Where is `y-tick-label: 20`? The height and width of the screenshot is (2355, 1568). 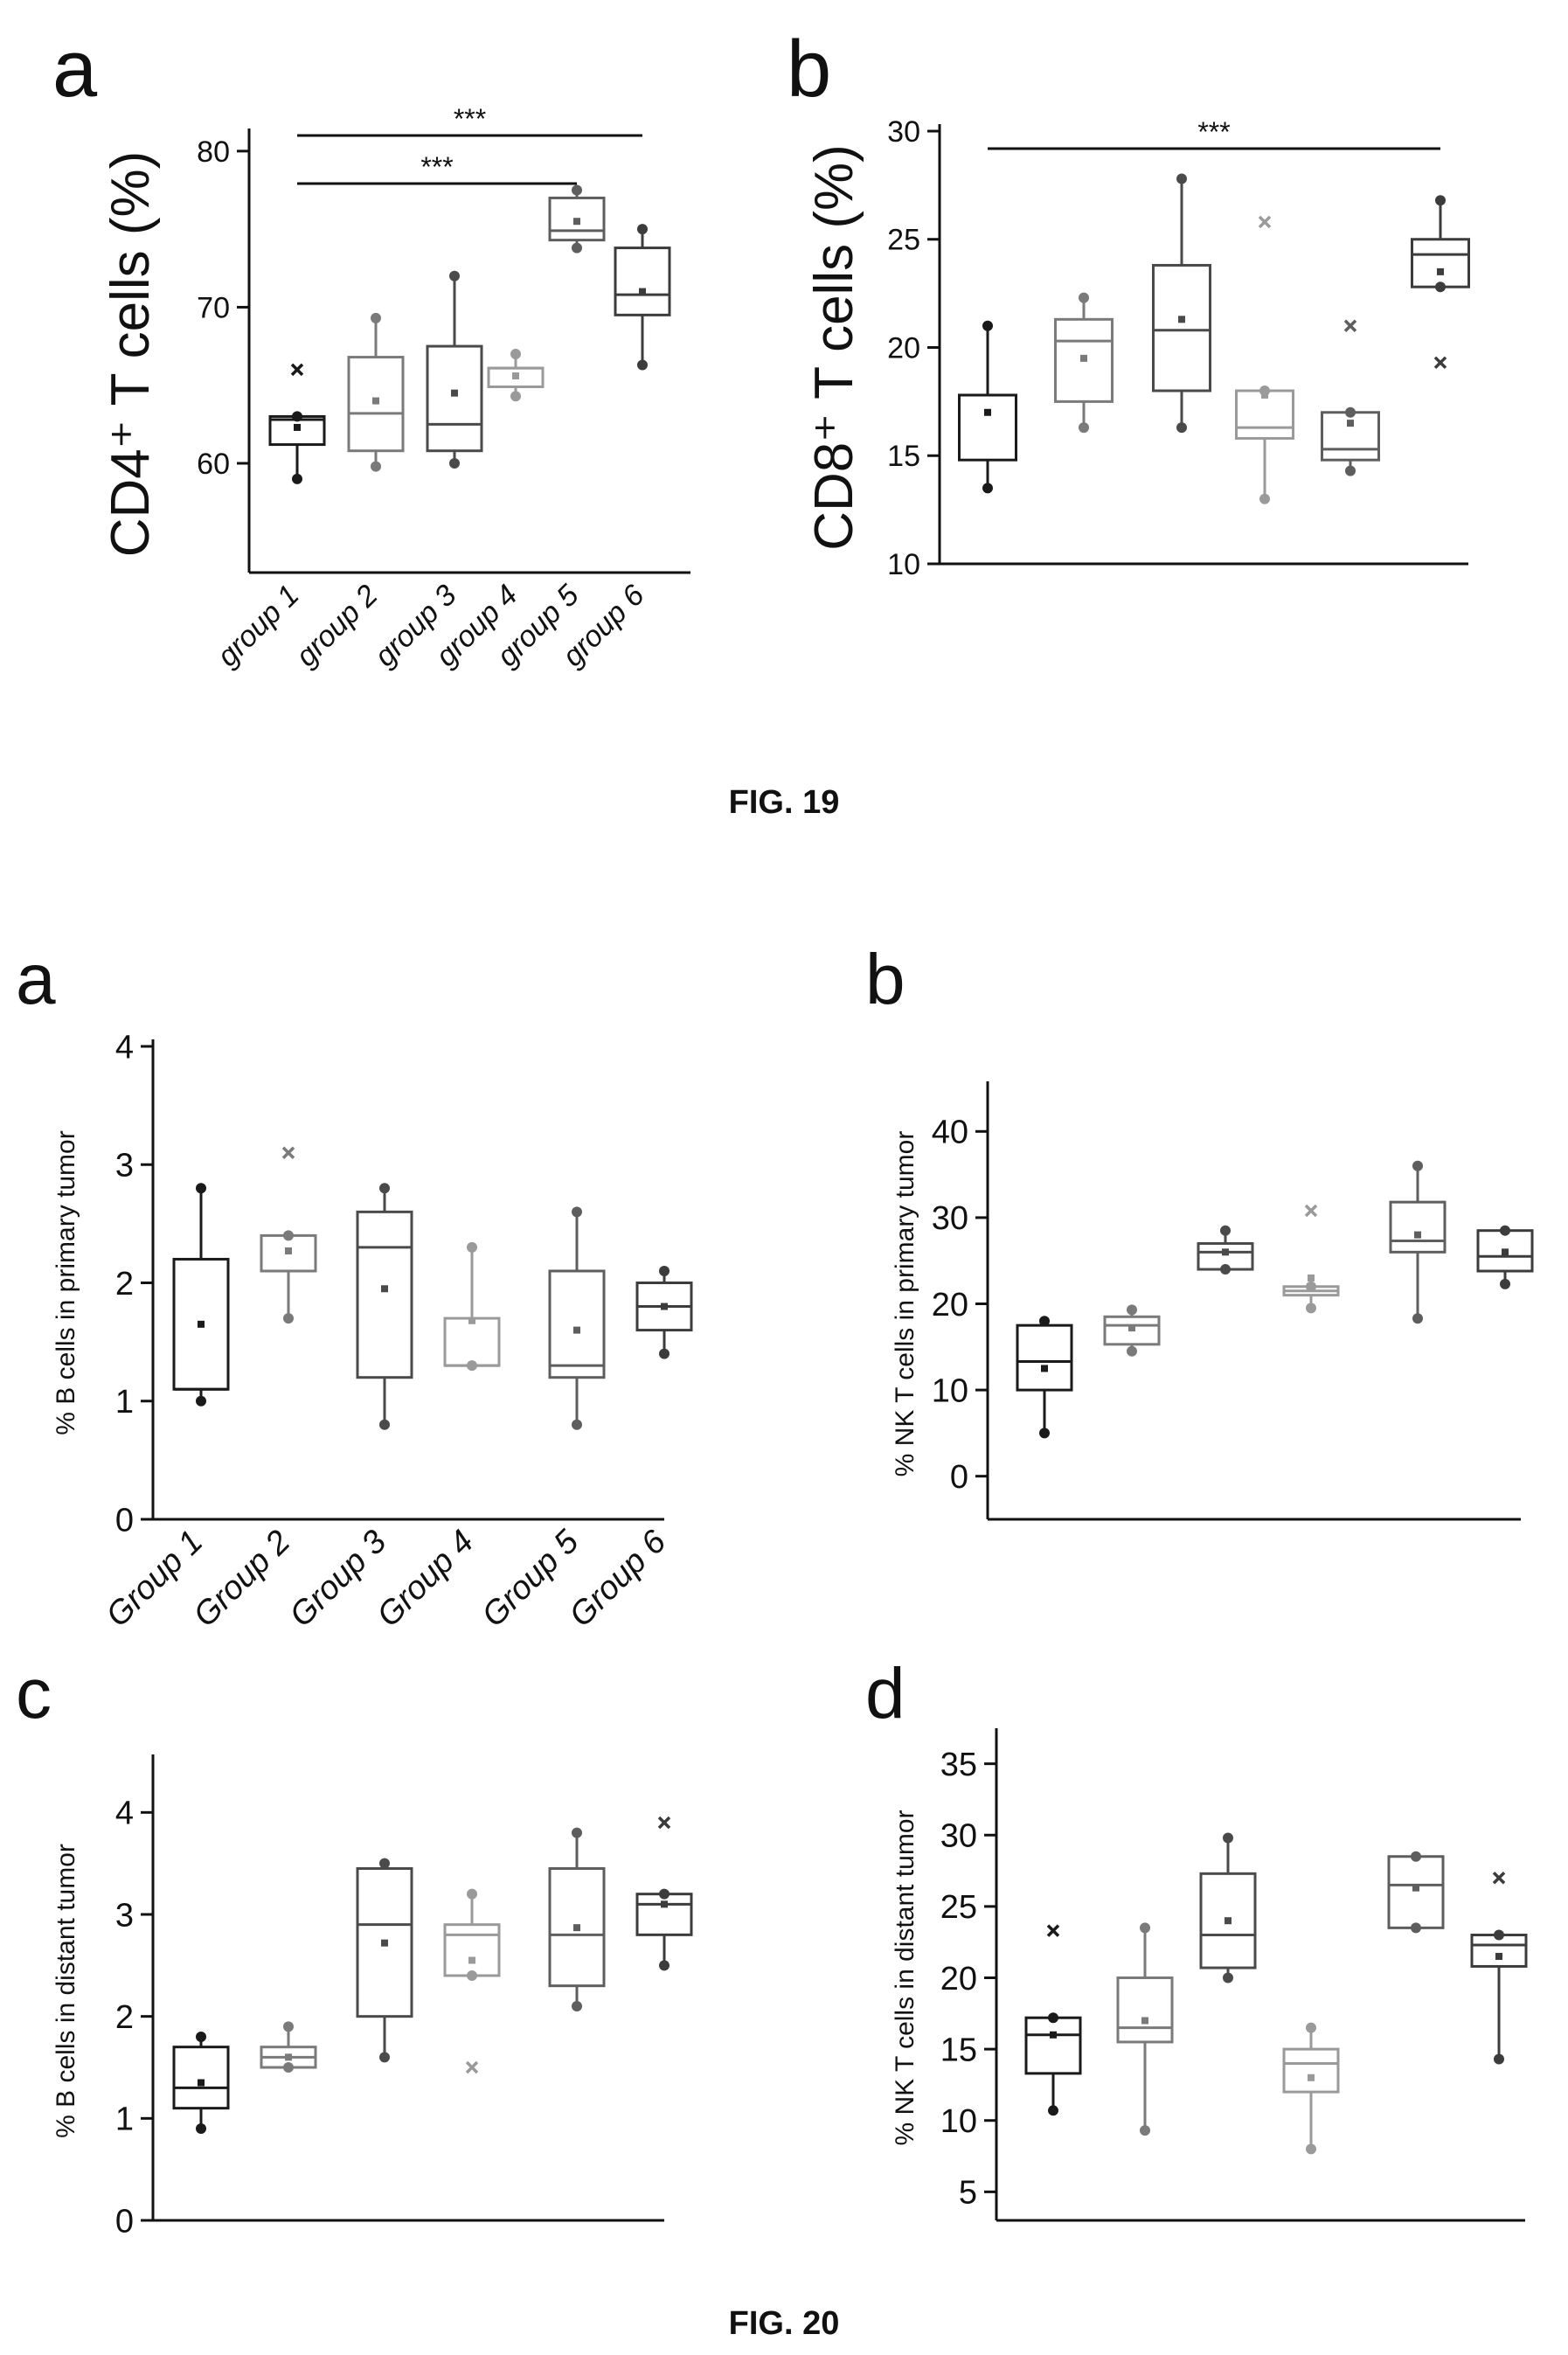 y-tick-label: 20 is located at coordinates (959, 1979).